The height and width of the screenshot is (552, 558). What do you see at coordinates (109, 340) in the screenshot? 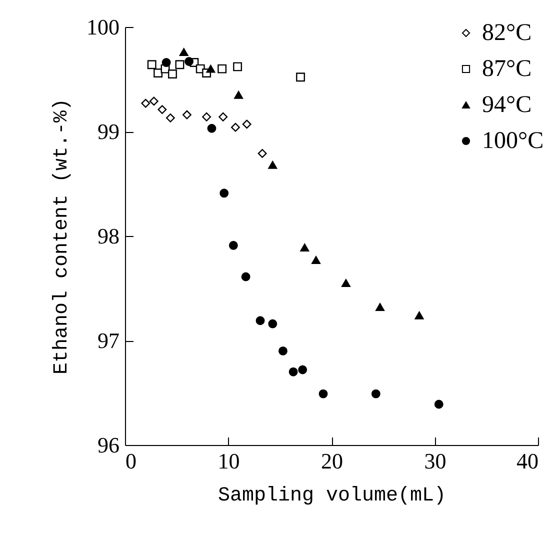
I see `y-tick-label: 97` at bounding box center [109, 340].